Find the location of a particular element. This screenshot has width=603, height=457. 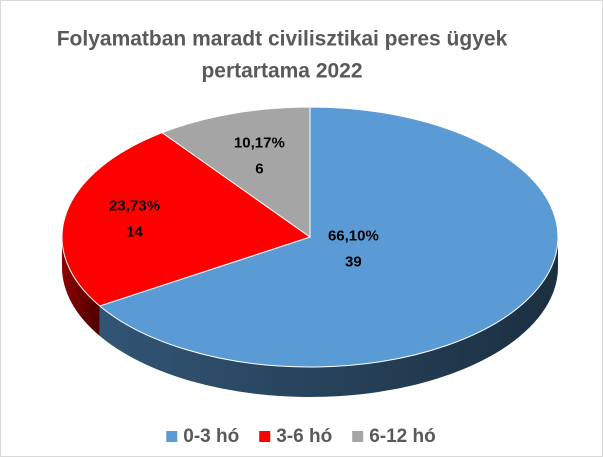

value-label: 14 is located at coordinates (134, 232).